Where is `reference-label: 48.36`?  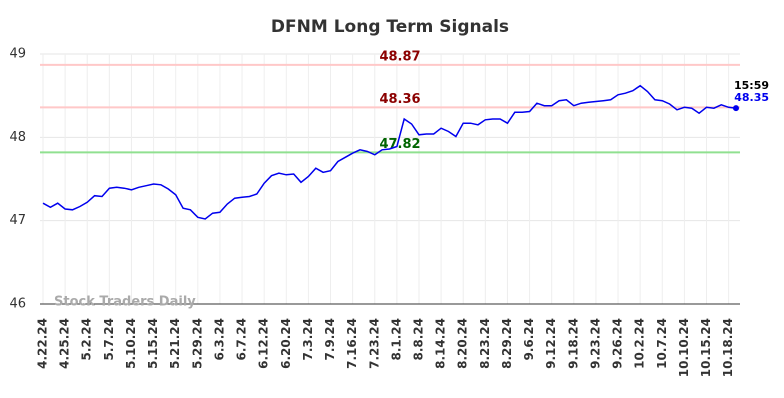 reference-label: 48.36 is located at coordinates (399, 99).